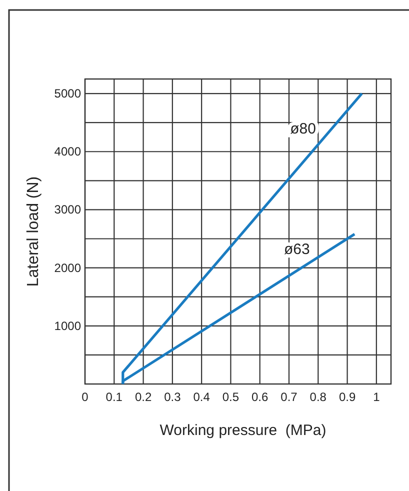 This screenshot has width=409, height=491. I want to click on x-tick-label: 0, so click(85, 397).